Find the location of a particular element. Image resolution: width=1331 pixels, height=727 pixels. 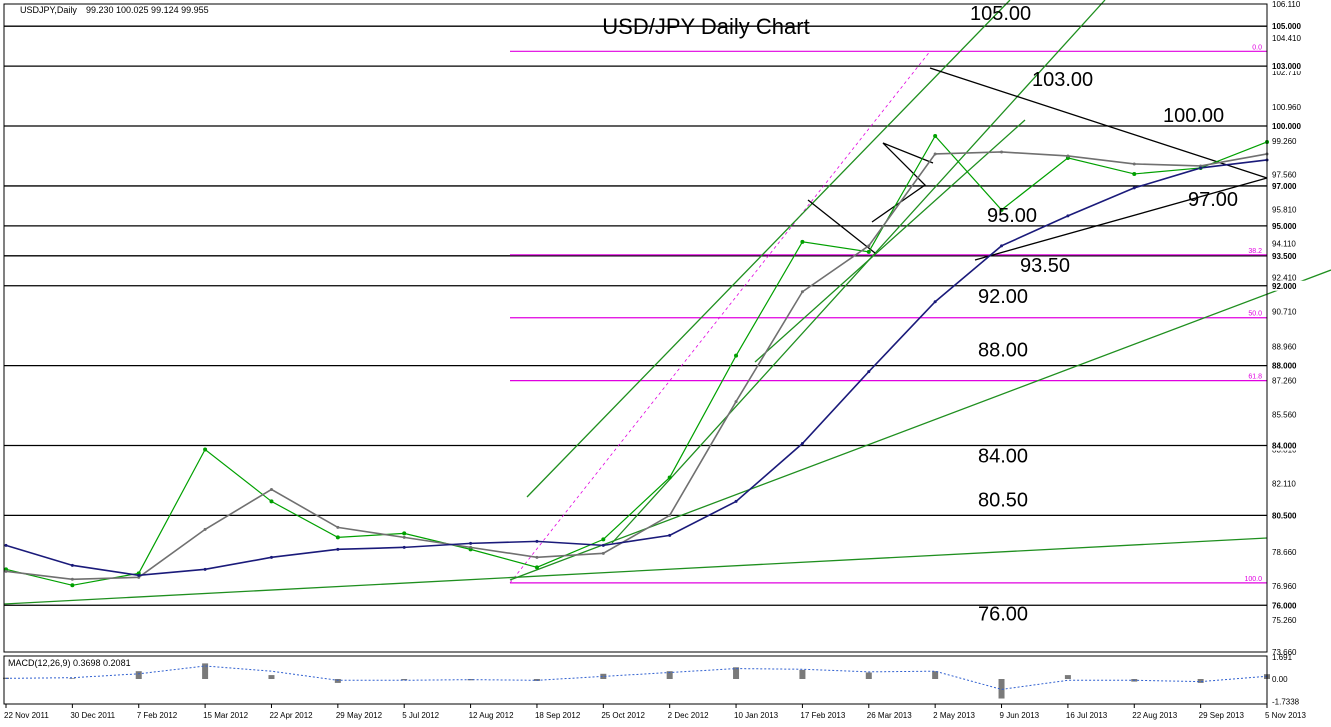

level-axis-label: 76.000 is located at coordinates (1284, 605).